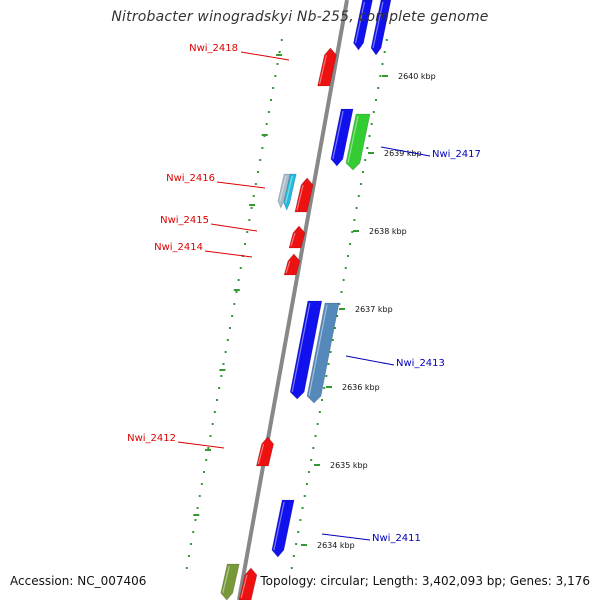  What do you see at coordinates (178, 247) in the screenshot?
I see `gene-label-Nwi_2414: Nwi_2414` at bounding box center [178, 247].